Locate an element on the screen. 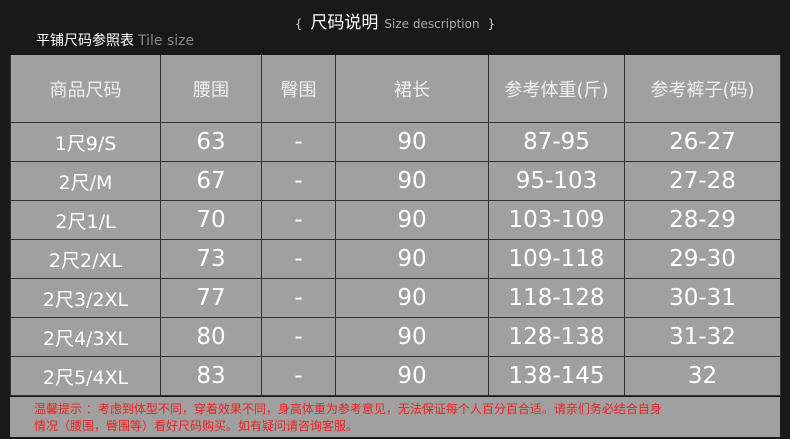 This screenshot has width=790, height=439. table-cell: 67 is located at coordinates (211, 181).